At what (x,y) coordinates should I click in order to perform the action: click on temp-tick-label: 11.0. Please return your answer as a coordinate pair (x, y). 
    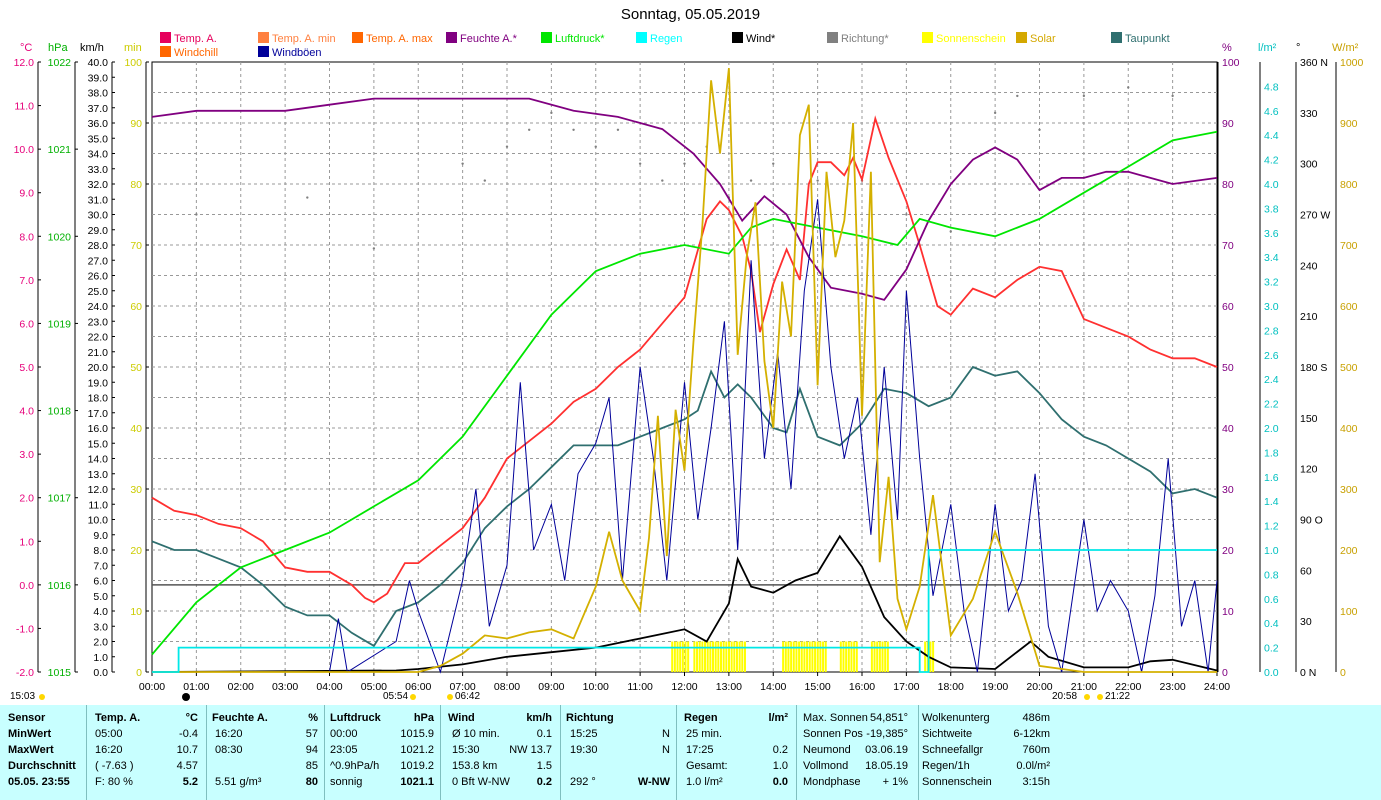
    Looking at the image, I should click on (24, 107).